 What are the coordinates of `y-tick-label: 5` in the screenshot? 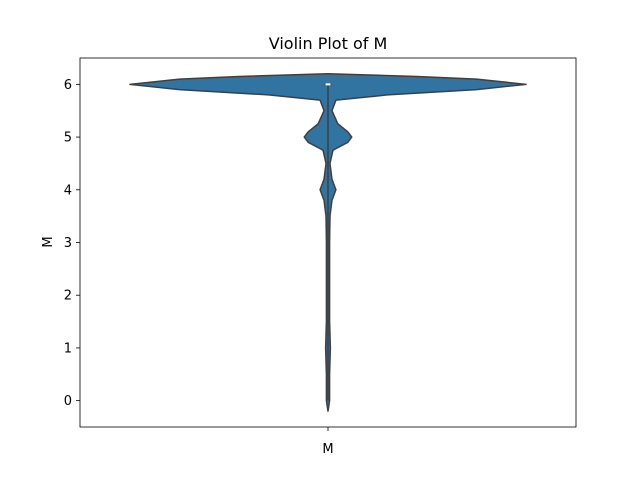 It's located at (68, 138).